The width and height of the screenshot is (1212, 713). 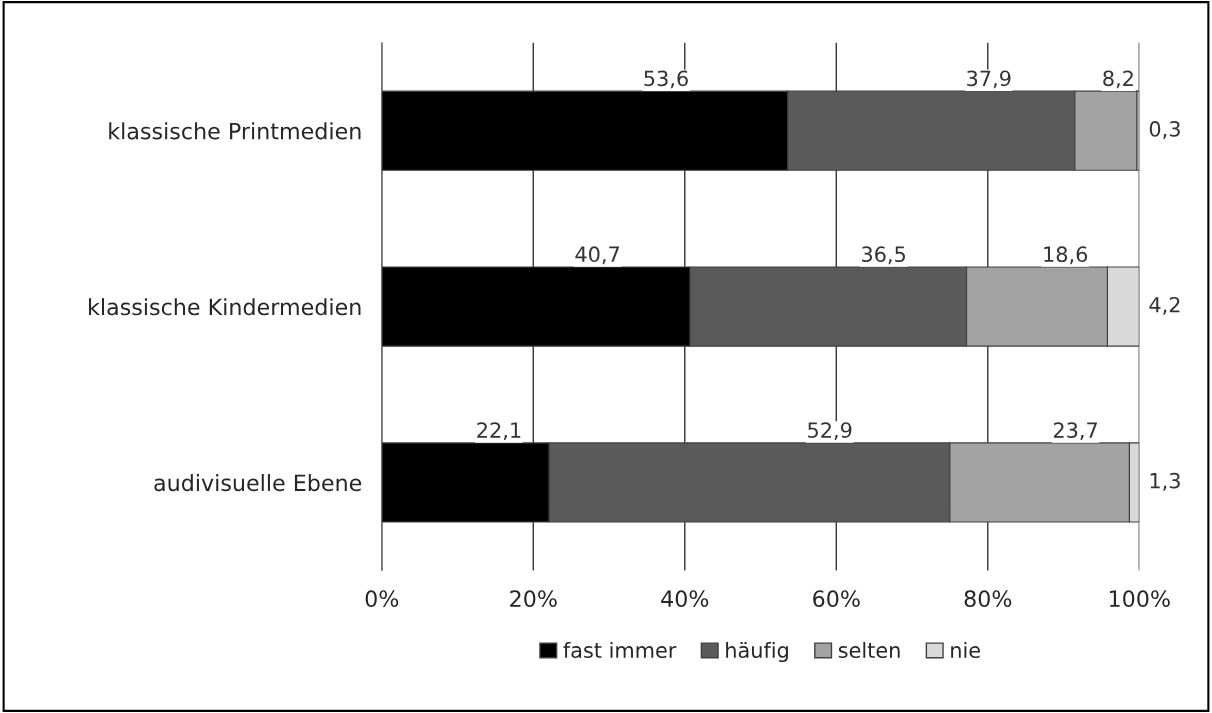 What do you see at coordinates (1075, 431) in the screenshot?
I see `data-label: 23,7` at bounding box center [1075, 431].